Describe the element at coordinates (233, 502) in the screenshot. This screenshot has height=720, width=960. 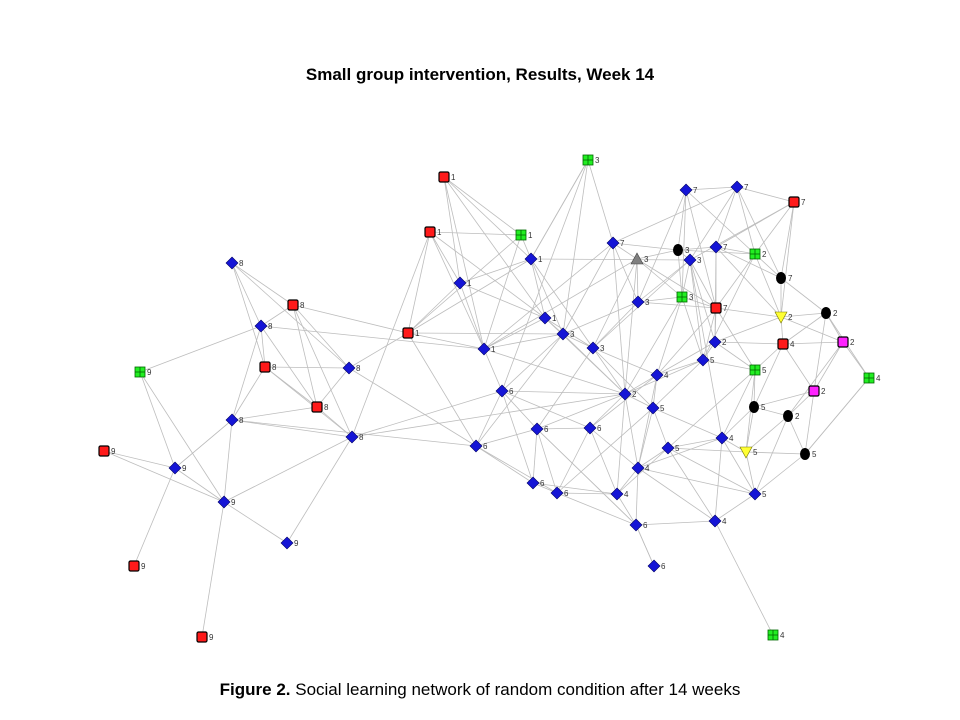
I see `node-label: 9` at that location.